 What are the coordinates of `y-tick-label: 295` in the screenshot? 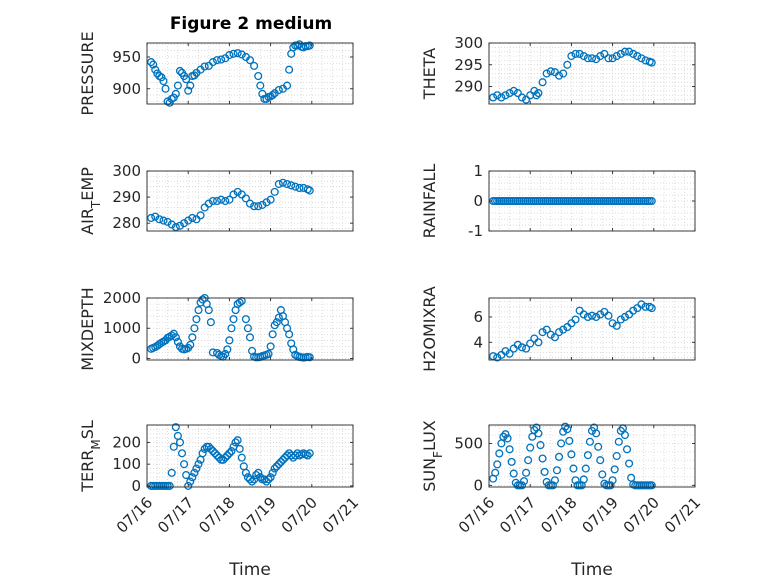 It's located at (468, 65).